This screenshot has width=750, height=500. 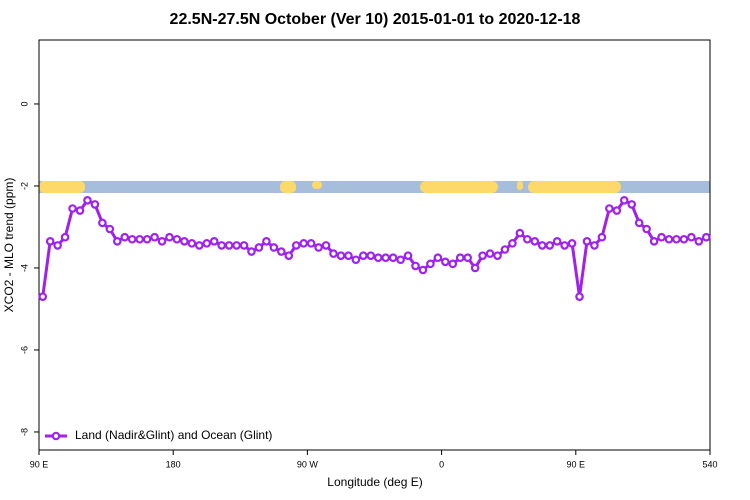 What do you see at coordinates (24, 186) in the screenshot?
I see `y-tick-label: -2` at bounding box center [24, 186].